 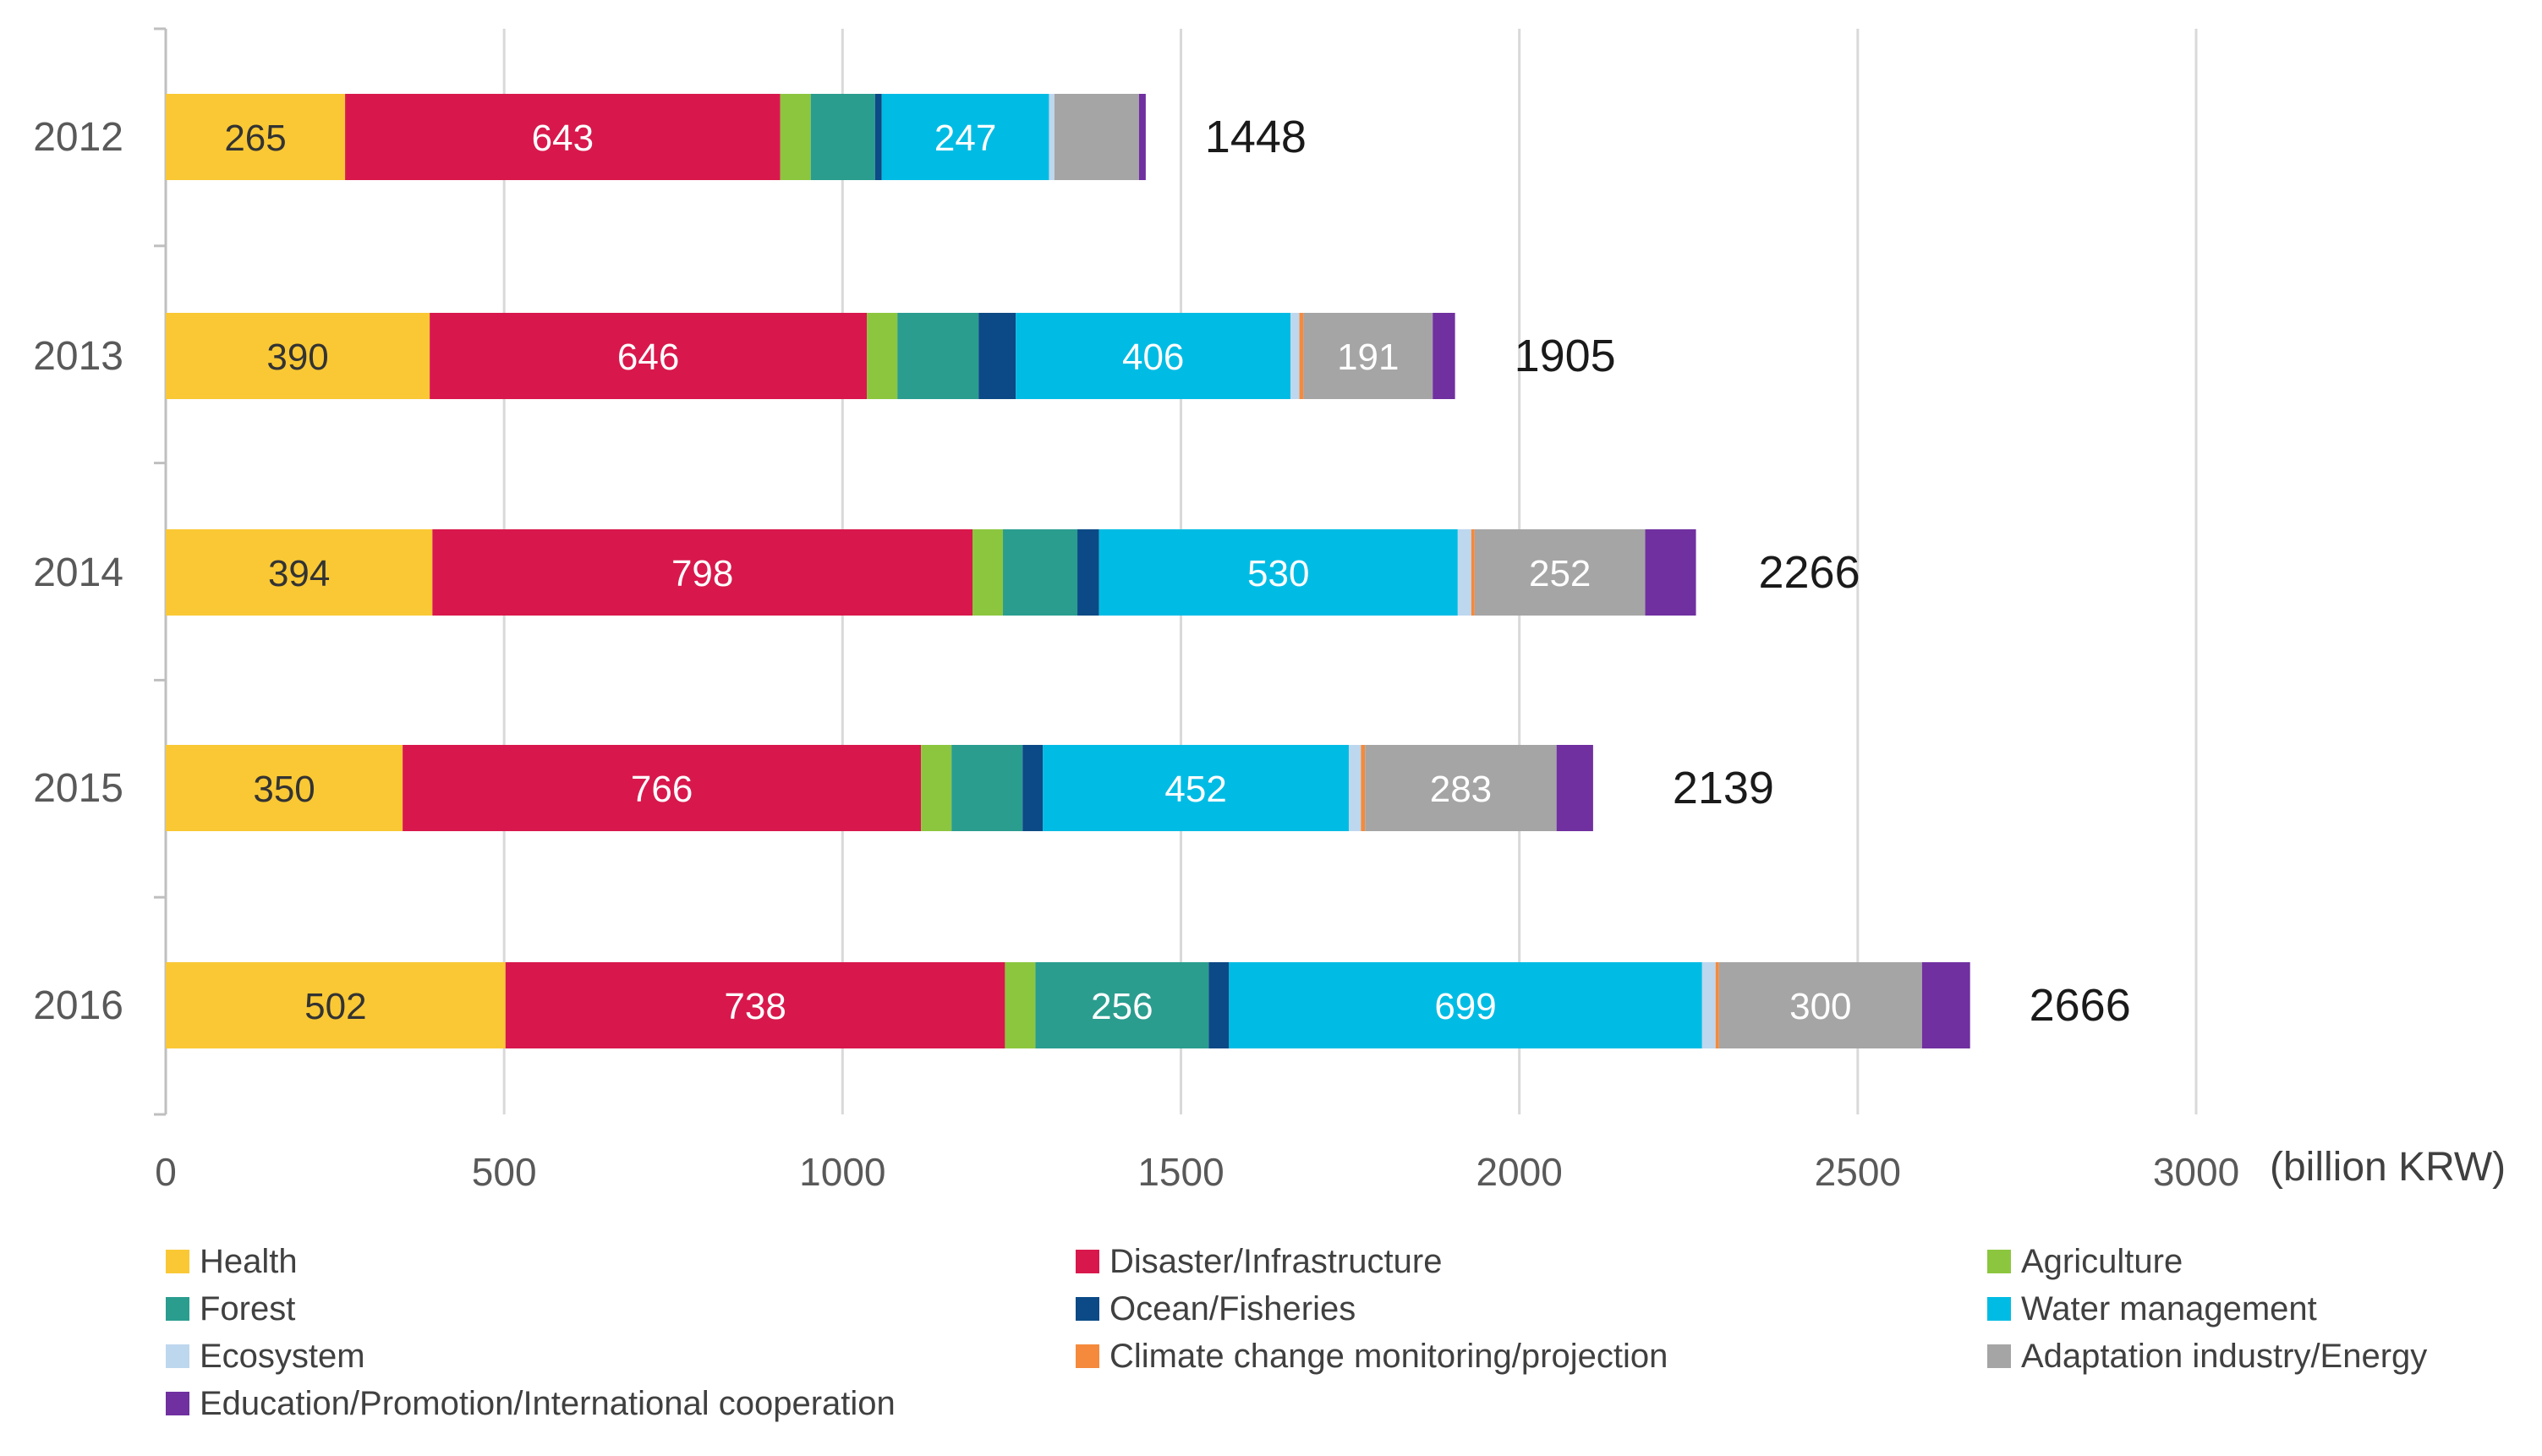 What do you see at coordinates (78, 573) in the screenshot?
I see `y-tick-label: 2014` at bounding box center [78, 573].